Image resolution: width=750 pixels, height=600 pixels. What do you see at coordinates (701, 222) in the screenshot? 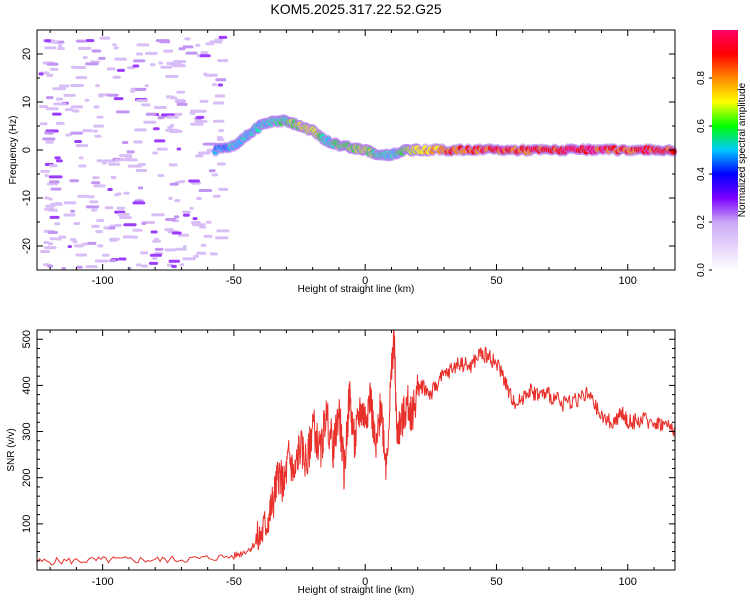
I see `colorbar-tick-label: 0.2` at bounding box center [701, 222].